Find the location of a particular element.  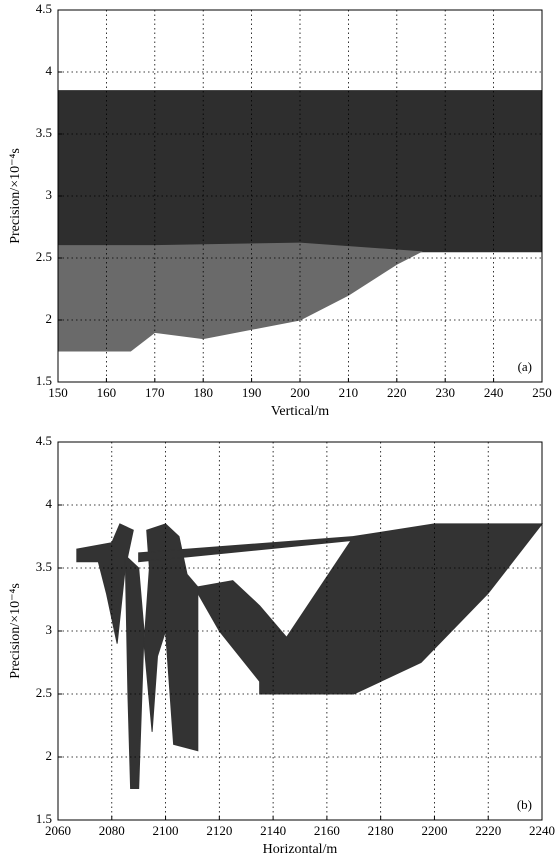

panel-label: (a) is located at coordinates (525, 366).